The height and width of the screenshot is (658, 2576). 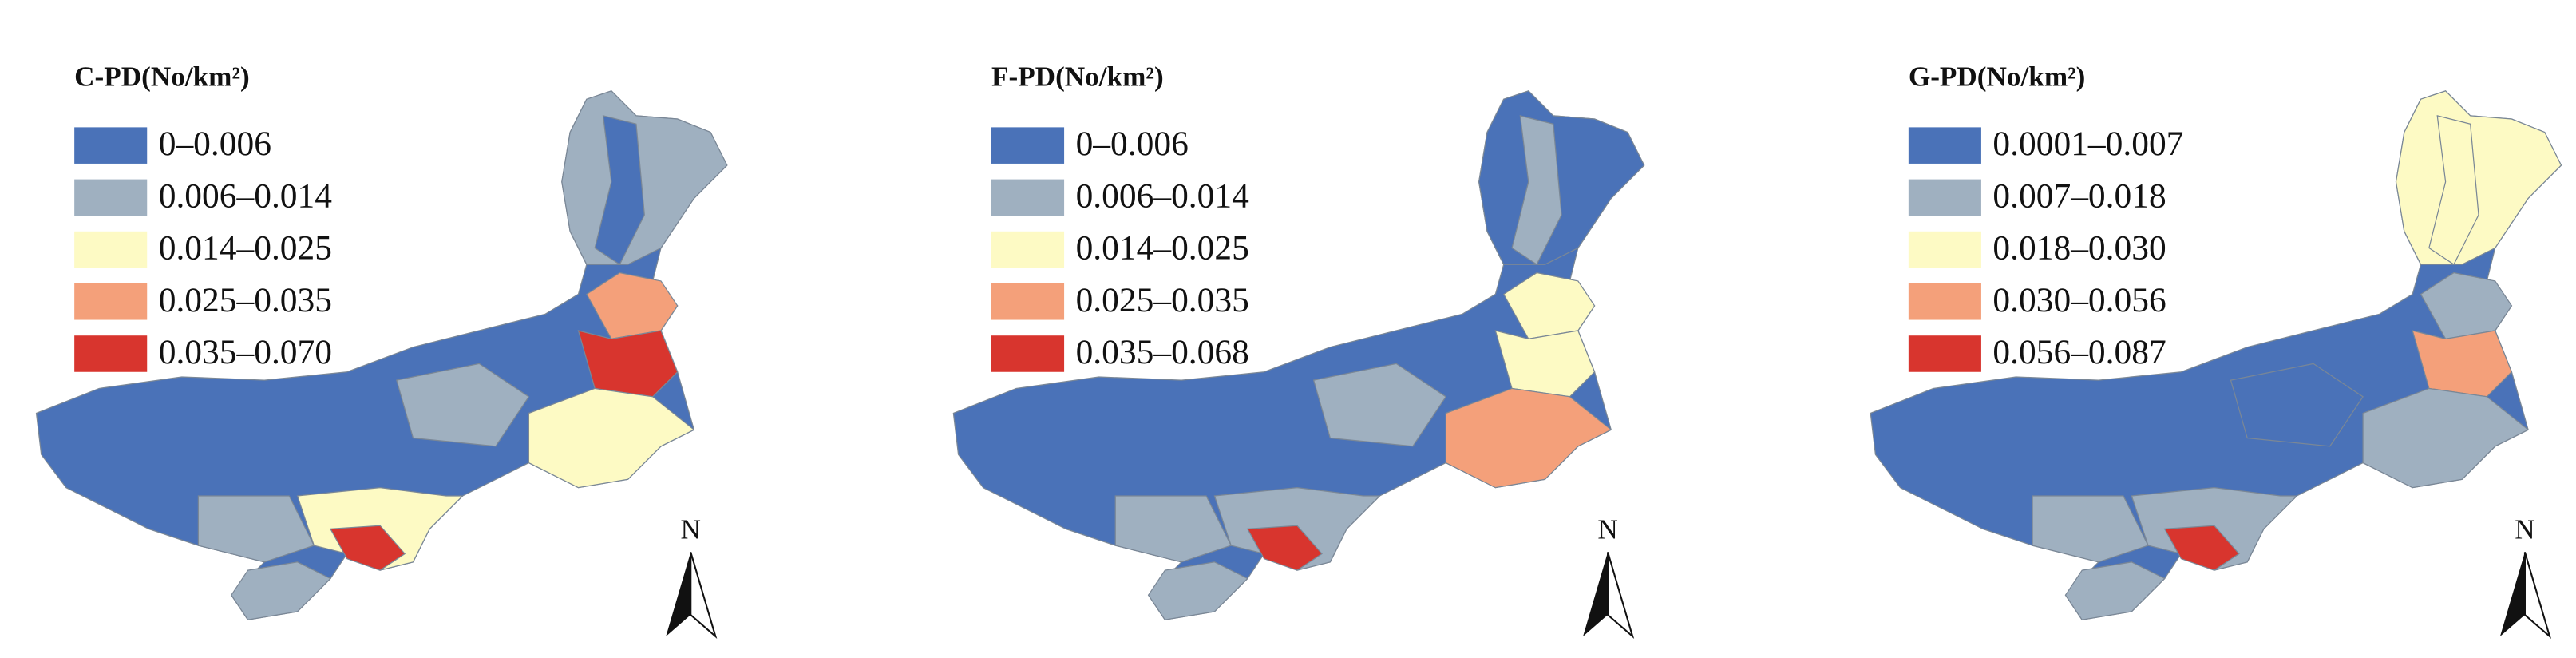 What do you see at coordinates (246, 352) in the screenshot?
I see `legend-label: 0.035–0.070` at bounding box center [246, 352].